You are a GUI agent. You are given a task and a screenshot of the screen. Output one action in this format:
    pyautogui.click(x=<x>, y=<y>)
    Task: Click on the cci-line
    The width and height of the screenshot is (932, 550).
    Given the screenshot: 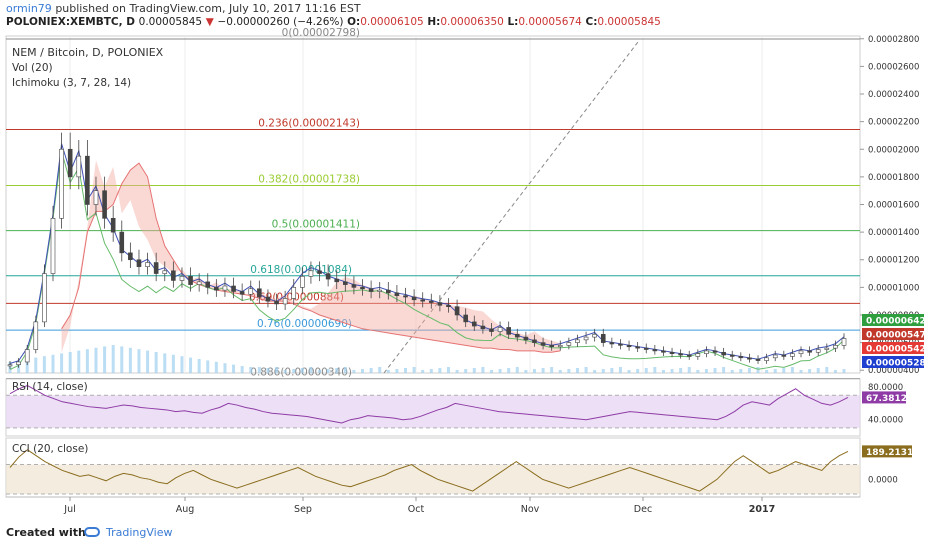 What is the action you would take?
    pyautogui.click(x=429, y=470)
    